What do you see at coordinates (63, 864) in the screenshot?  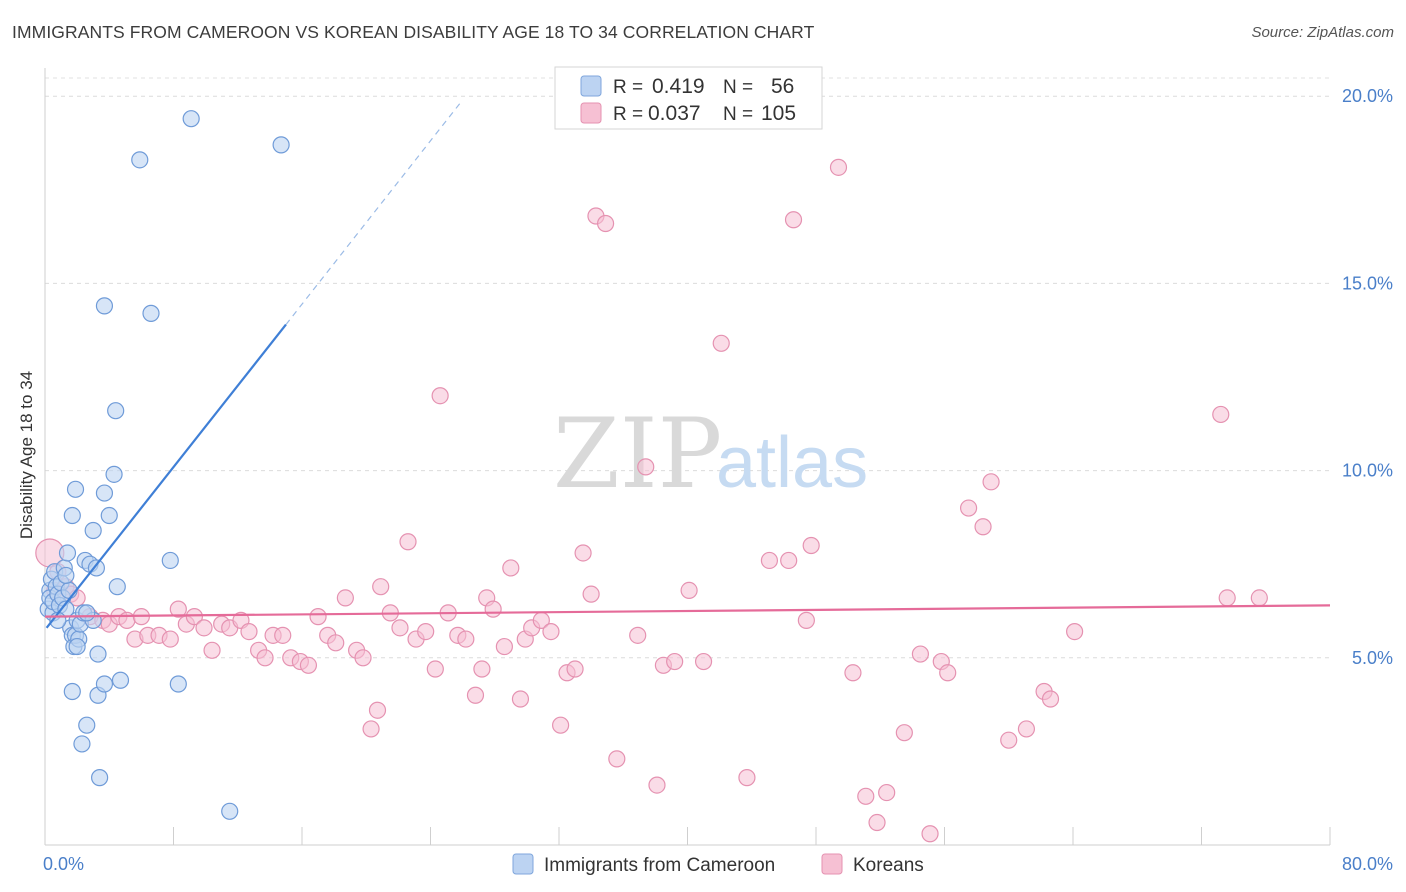 I see `x-tick-label-min: 0.0%` at bounding box center [63, 864].